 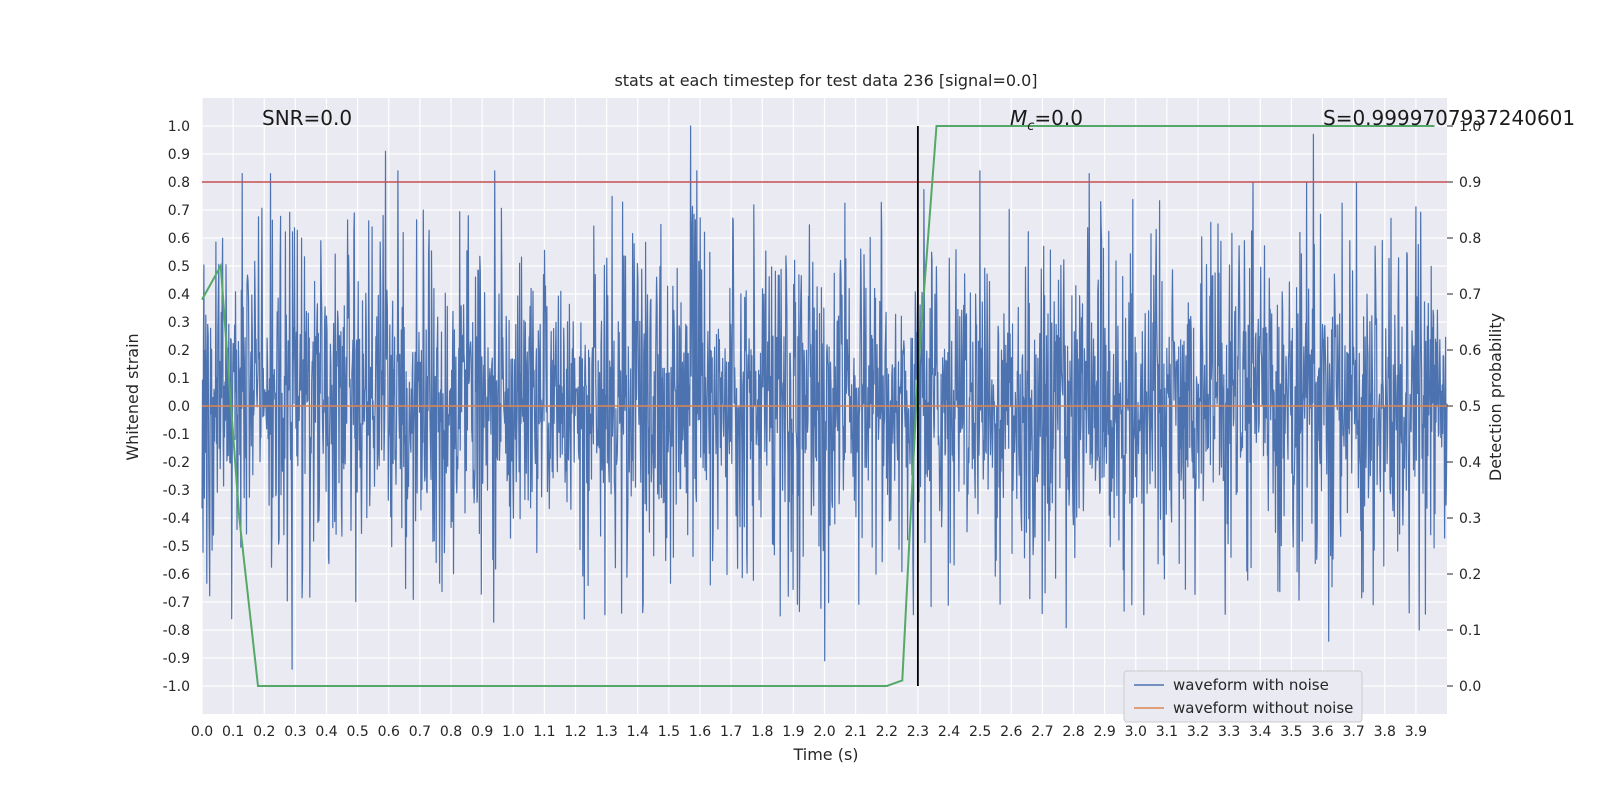 I want to click on legend-label-noise: waveform with noise, so click(x=1251, y=685).